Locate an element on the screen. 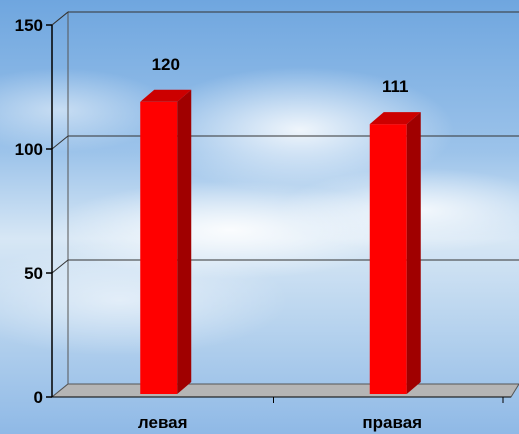  y-tick-label: 50 is located at coordinates (33, 273).